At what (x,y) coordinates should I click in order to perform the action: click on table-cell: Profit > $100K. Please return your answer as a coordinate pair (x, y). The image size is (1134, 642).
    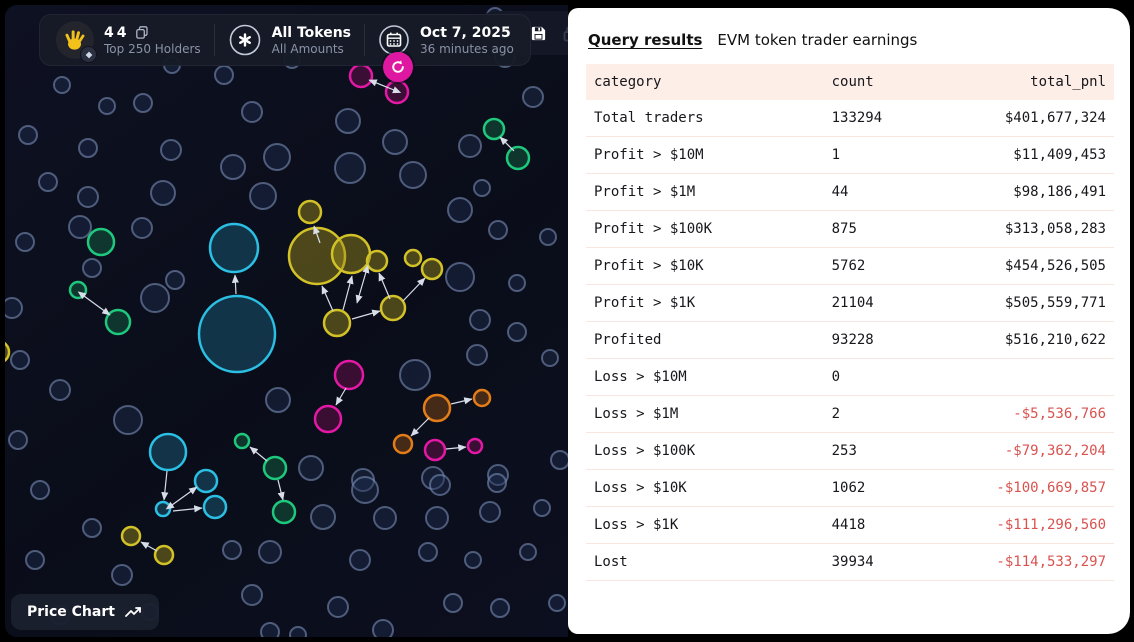
    Looking at the image, I should click on (705, 229).